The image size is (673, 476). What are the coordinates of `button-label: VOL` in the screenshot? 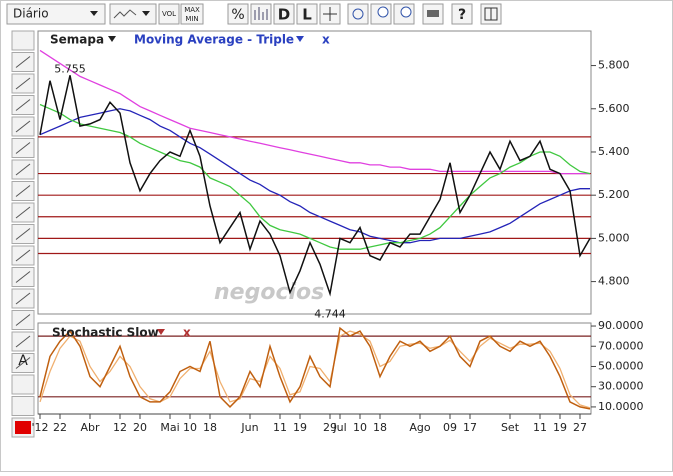 It's located at (169, 14).